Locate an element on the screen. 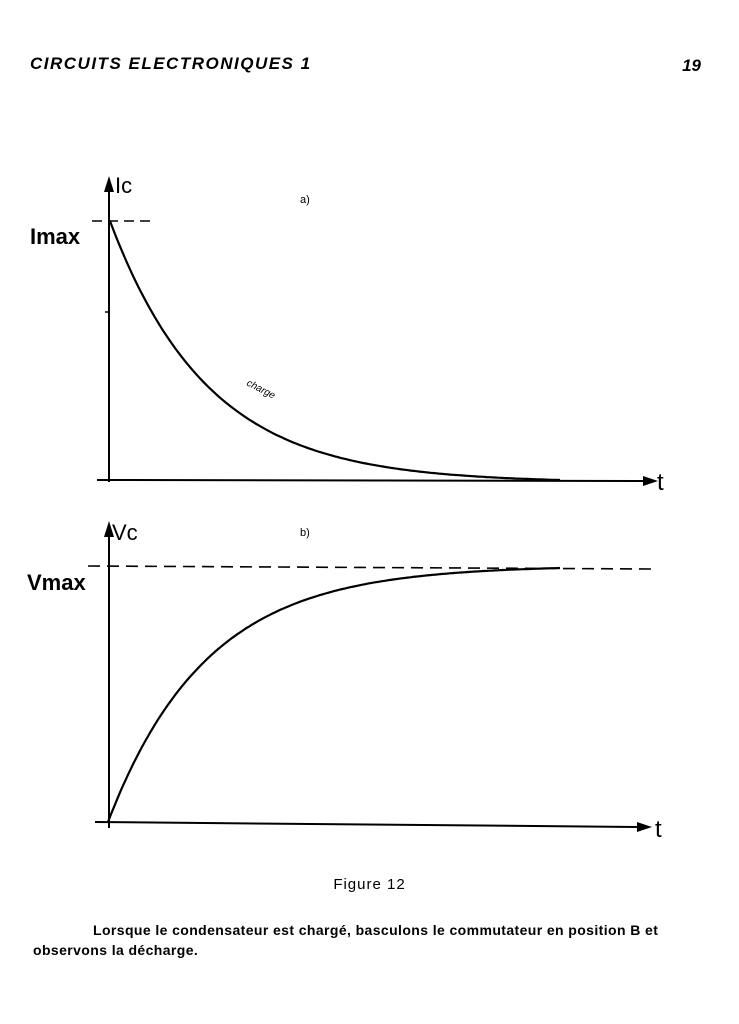 This screenshot has height=1024, width=739. panel-a-tag: a) is located at coordinates (305, 200).